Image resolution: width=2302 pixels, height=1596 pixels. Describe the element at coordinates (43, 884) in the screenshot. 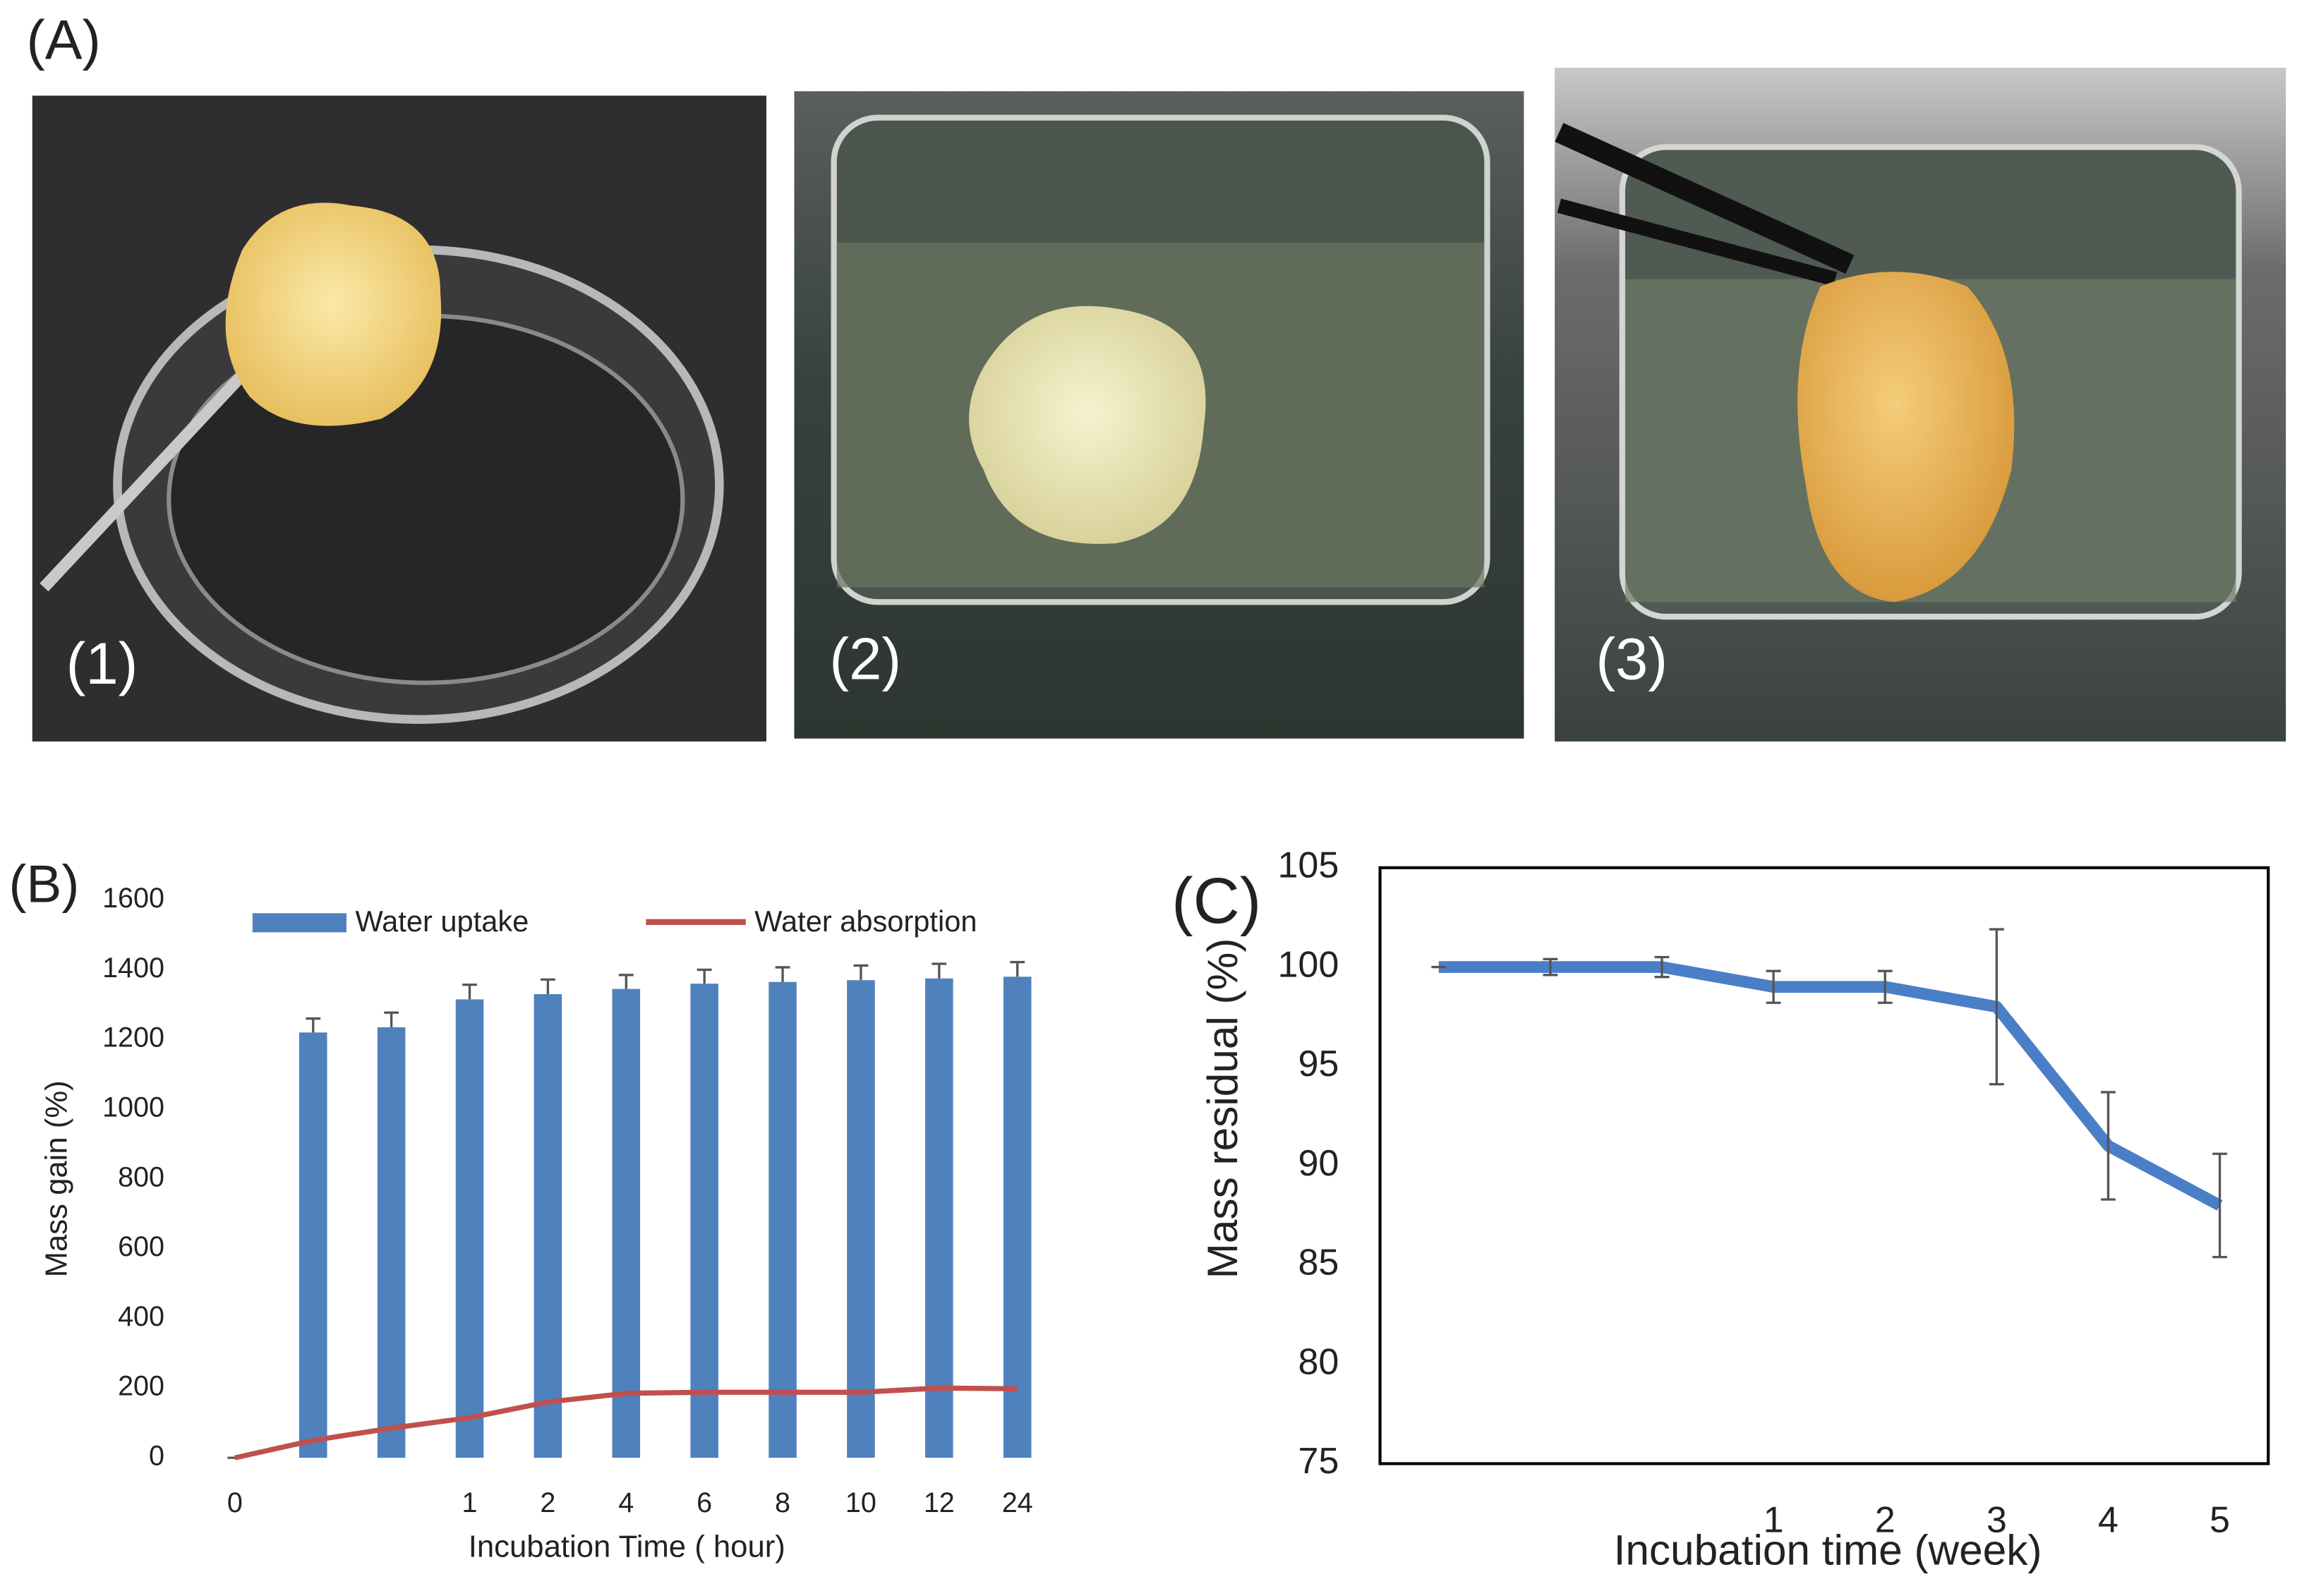

I see `panel-label: (B)` at that location.